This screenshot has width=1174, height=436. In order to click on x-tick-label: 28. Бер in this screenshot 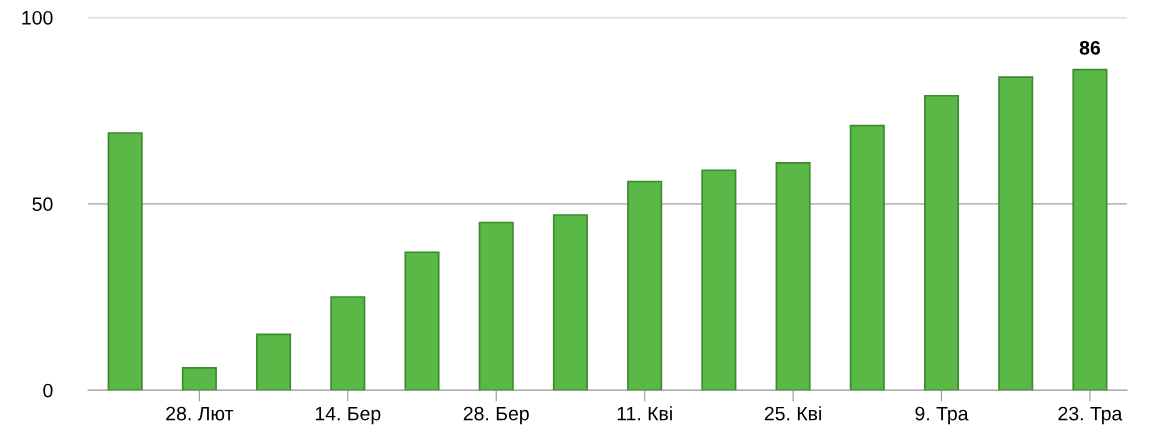, I will do `click(496, 415)`.